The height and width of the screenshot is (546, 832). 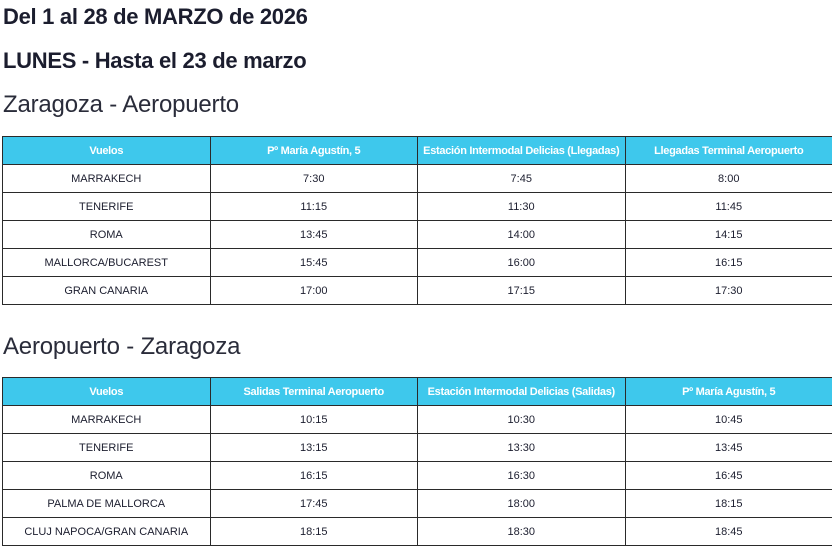 What do you see at coordinates (522, 235) in the screenshot?
I see `time-cell: 14:00` at bounding box center [522, 235].